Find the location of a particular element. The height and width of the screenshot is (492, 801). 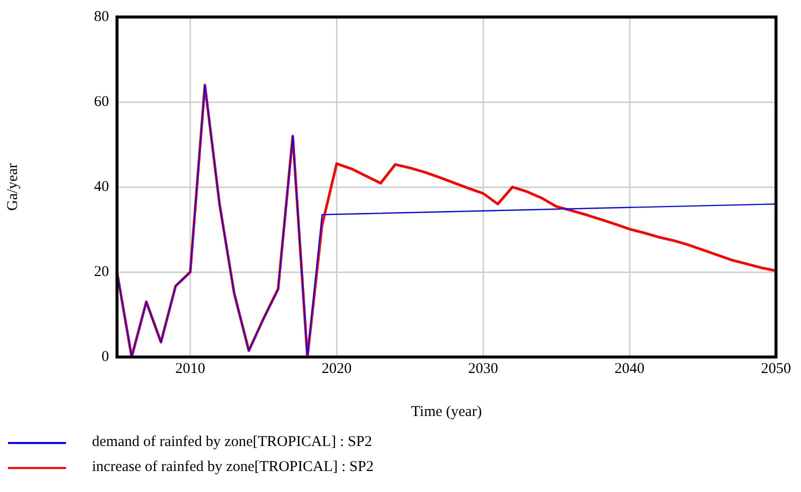

legend-label: increase of rainfed by zone[TROPICAL] : SP2 is located at coordinates (233, 467).